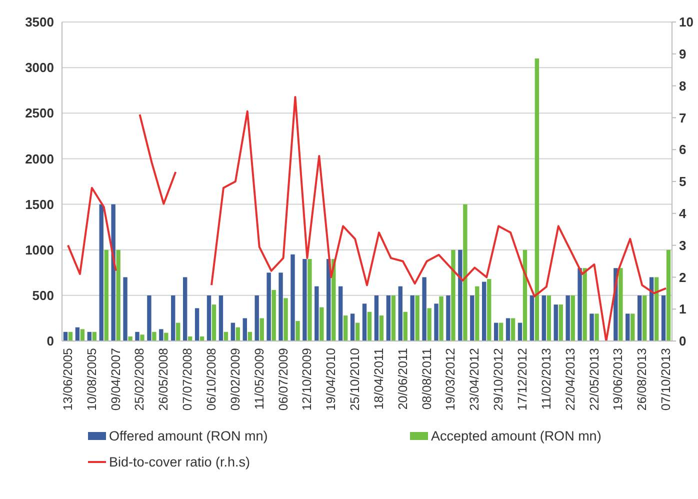 Image resolution: width=698 pixels, height=499 pixels. I want to click on y-tick-label: 1500, so click(39, 204).